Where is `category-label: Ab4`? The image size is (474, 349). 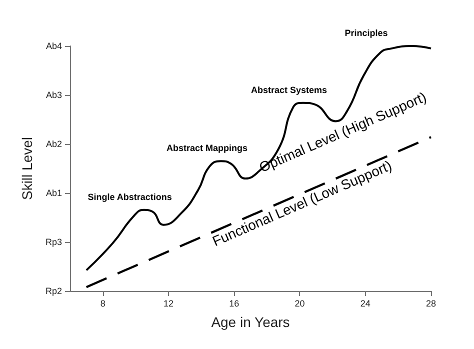 category-label: Ab4 is located at coordinates (54, 46).